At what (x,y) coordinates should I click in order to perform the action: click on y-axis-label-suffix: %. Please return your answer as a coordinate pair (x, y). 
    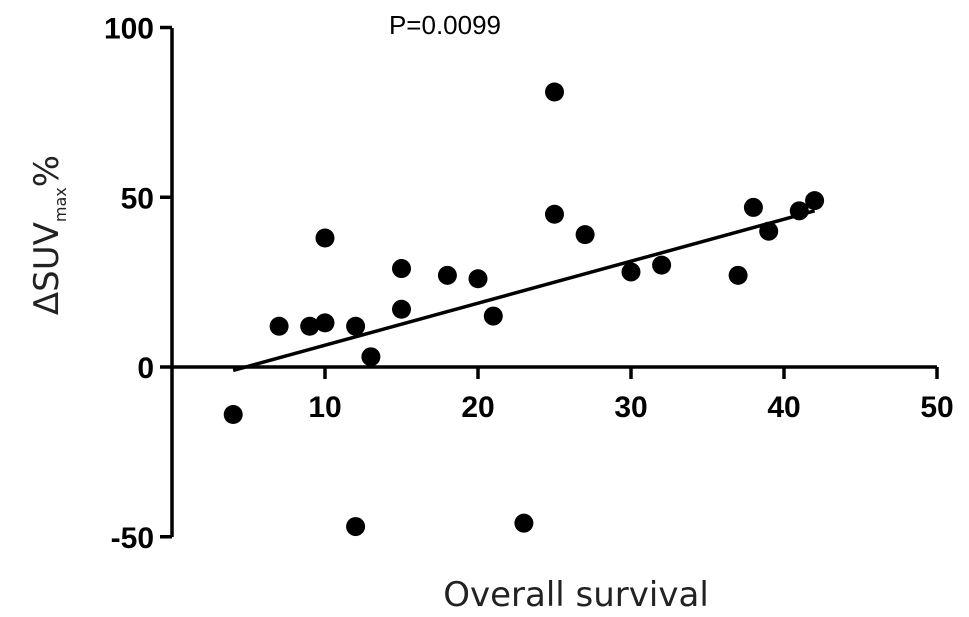
    Looking at the image, I should click on (47, 171).